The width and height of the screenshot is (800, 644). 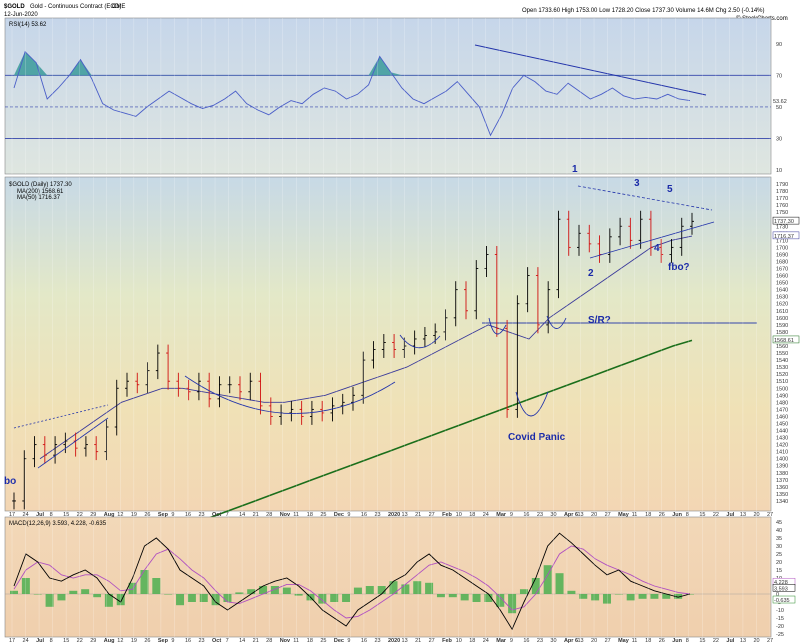 What do you see at coordinates (394, 515) in the screenshot?
I see `x-tick-label: 2020` at bounding box center [394, 515].